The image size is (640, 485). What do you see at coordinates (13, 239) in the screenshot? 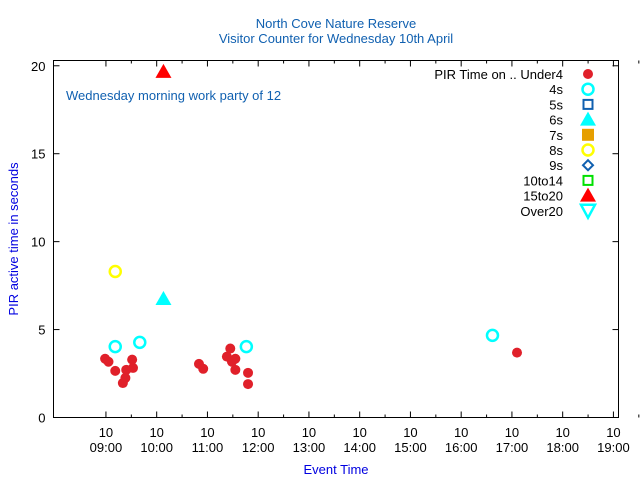
I see `y-axis-label: PIR active time in seconds` at bounding box center [13, 239].